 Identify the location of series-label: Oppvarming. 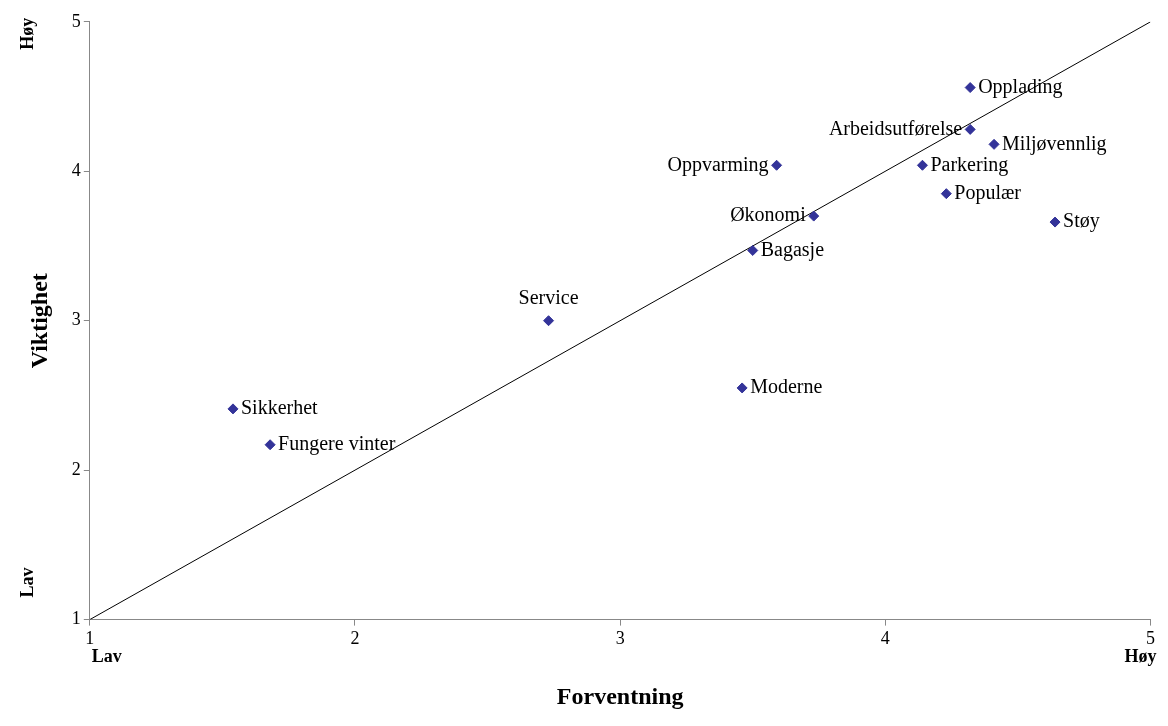
(718, 164).